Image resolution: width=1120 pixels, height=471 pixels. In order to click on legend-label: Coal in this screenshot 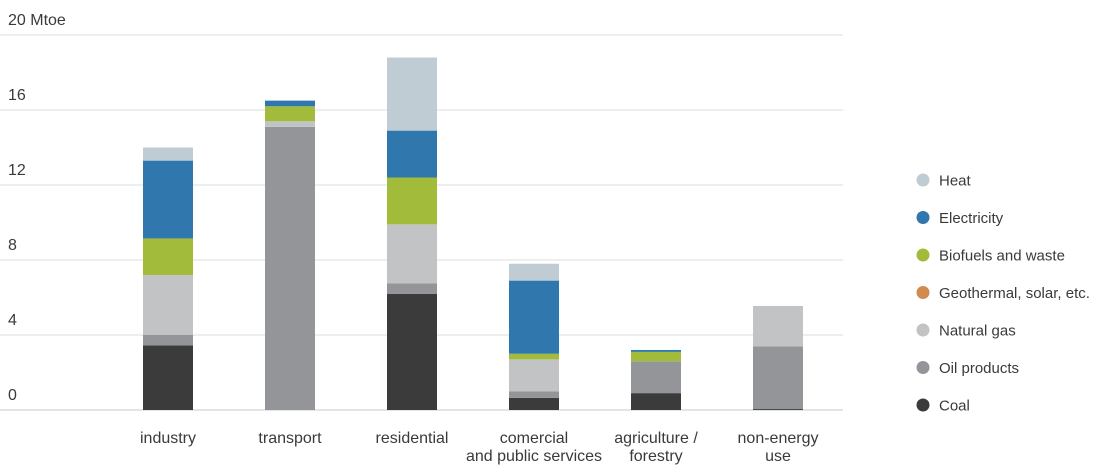, I will do `click(954, 406)`.